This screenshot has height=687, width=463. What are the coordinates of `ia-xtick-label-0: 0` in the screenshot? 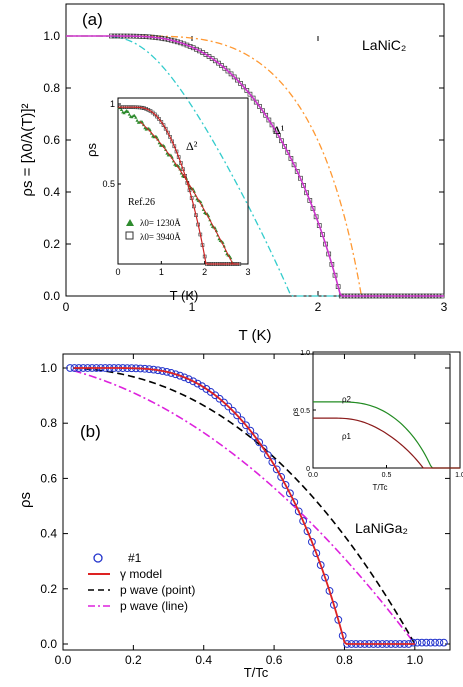 It's located at (117, 272).